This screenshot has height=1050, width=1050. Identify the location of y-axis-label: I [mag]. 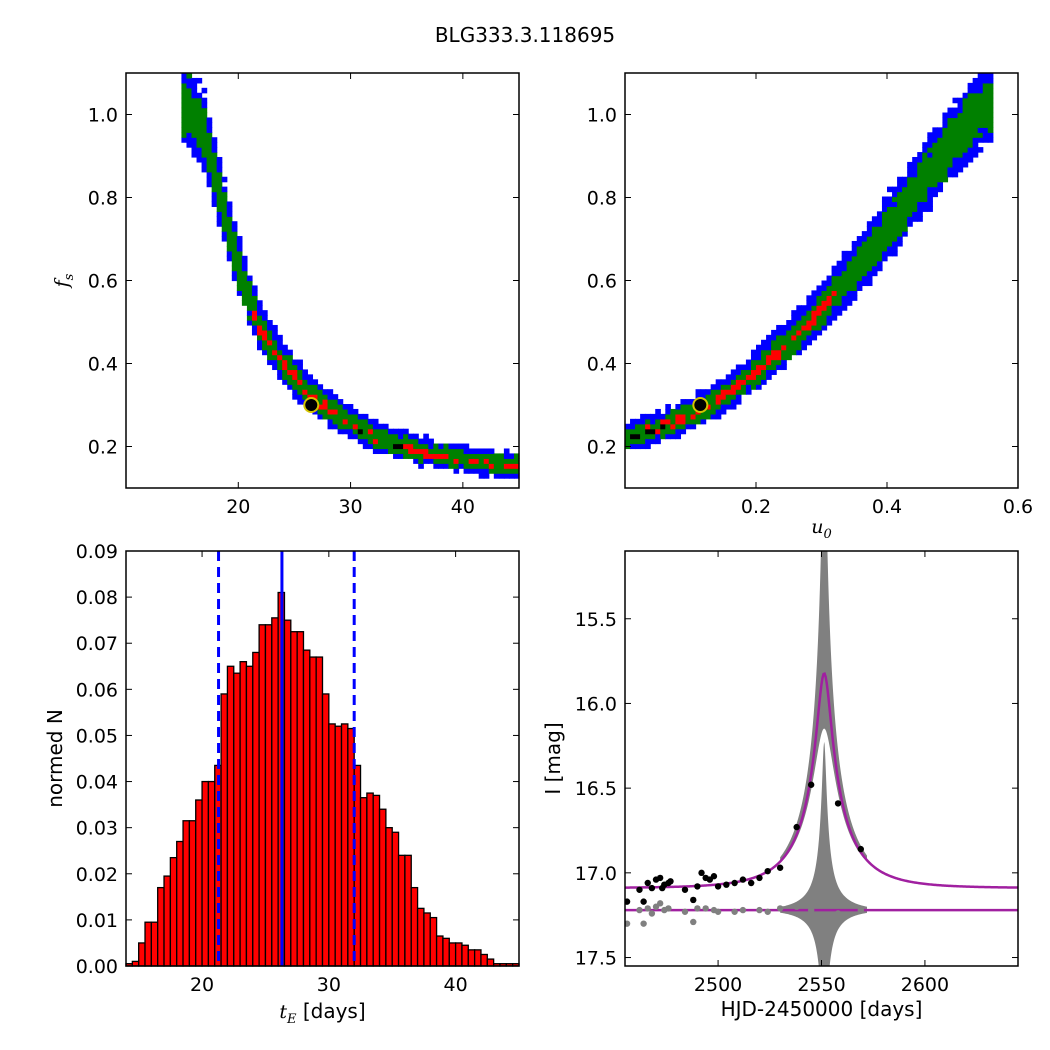
(553, 758).